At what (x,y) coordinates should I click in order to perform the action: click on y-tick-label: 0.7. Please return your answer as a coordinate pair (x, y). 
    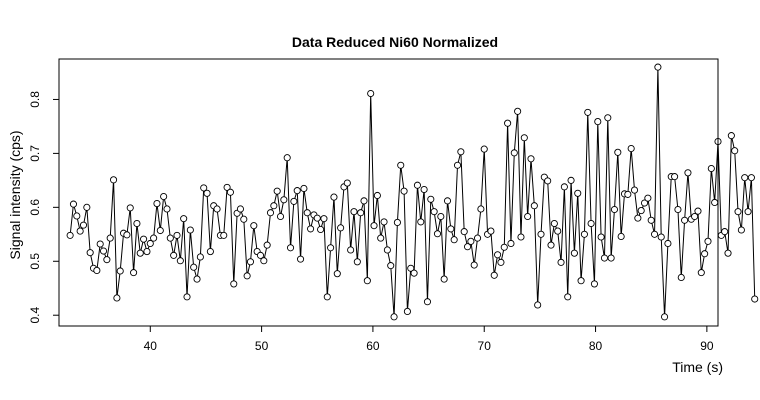
    Looking at the image, I should click on (35, 153).